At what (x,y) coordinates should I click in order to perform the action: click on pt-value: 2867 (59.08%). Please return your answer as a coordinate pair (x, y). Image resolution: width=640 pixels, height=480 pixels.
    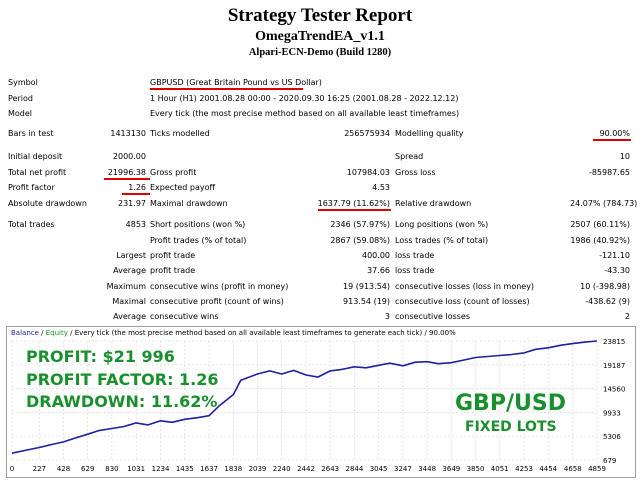
    Looking at the image, I should click on (360, 240).